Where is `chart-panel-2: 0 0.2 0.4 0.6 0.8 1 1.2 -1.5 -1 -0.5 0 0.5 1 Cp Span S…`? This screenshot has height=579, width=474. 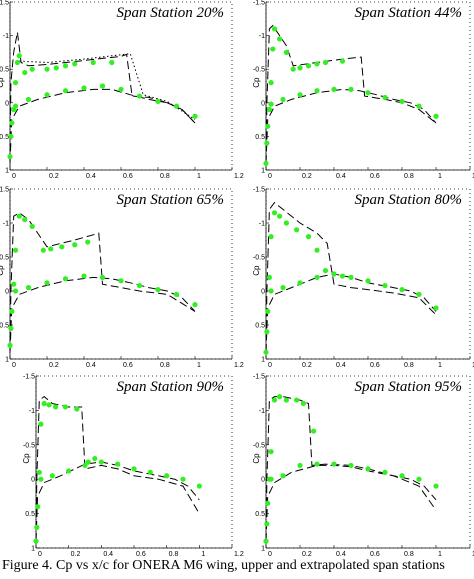
chart-panel-2: 0 0.2 0.4 0.6 0.8 1 1.2 -1.5 -1 -0.5 0 0.5 1 Cp Span S… is located at coordinates (363, 90).